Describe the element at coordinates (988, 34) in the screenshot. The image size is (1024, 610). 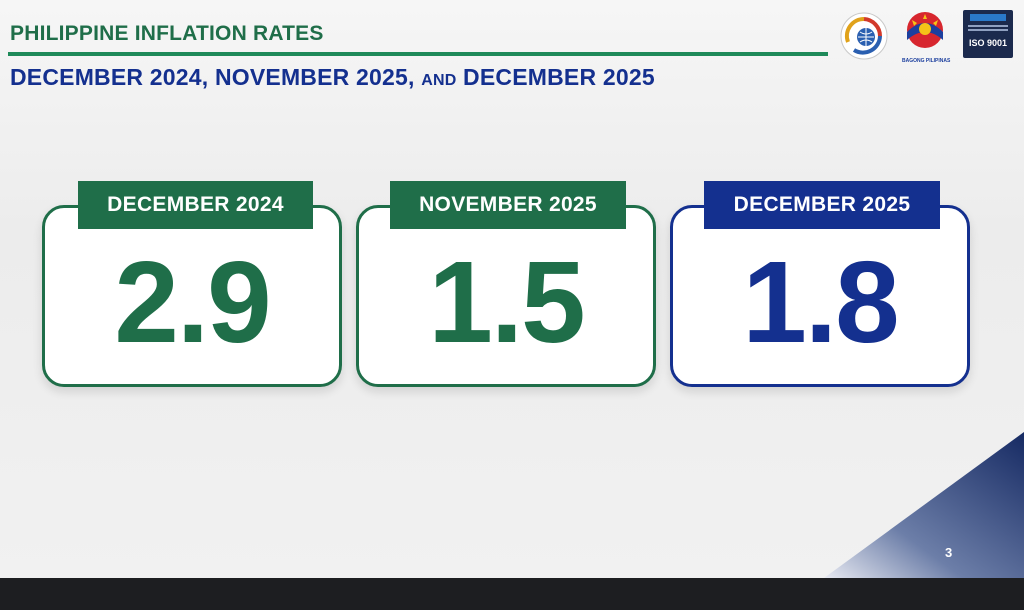
I see `iso-9001-badge: ISO 9001` at that location.